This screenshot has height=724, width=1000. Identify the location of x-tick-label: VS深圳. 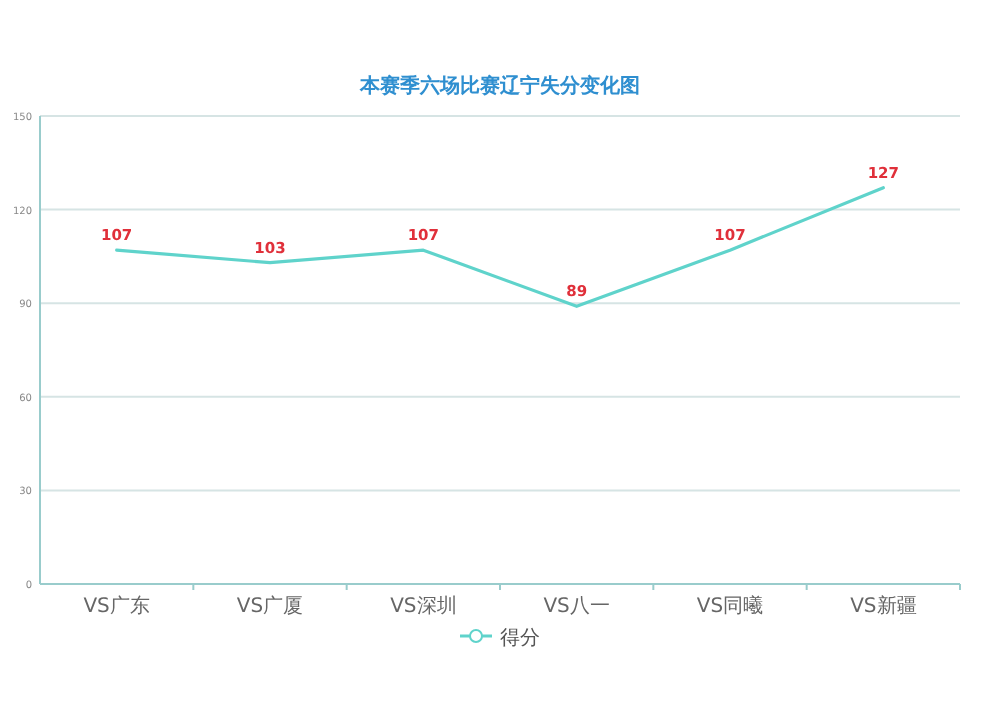
(423, 606).